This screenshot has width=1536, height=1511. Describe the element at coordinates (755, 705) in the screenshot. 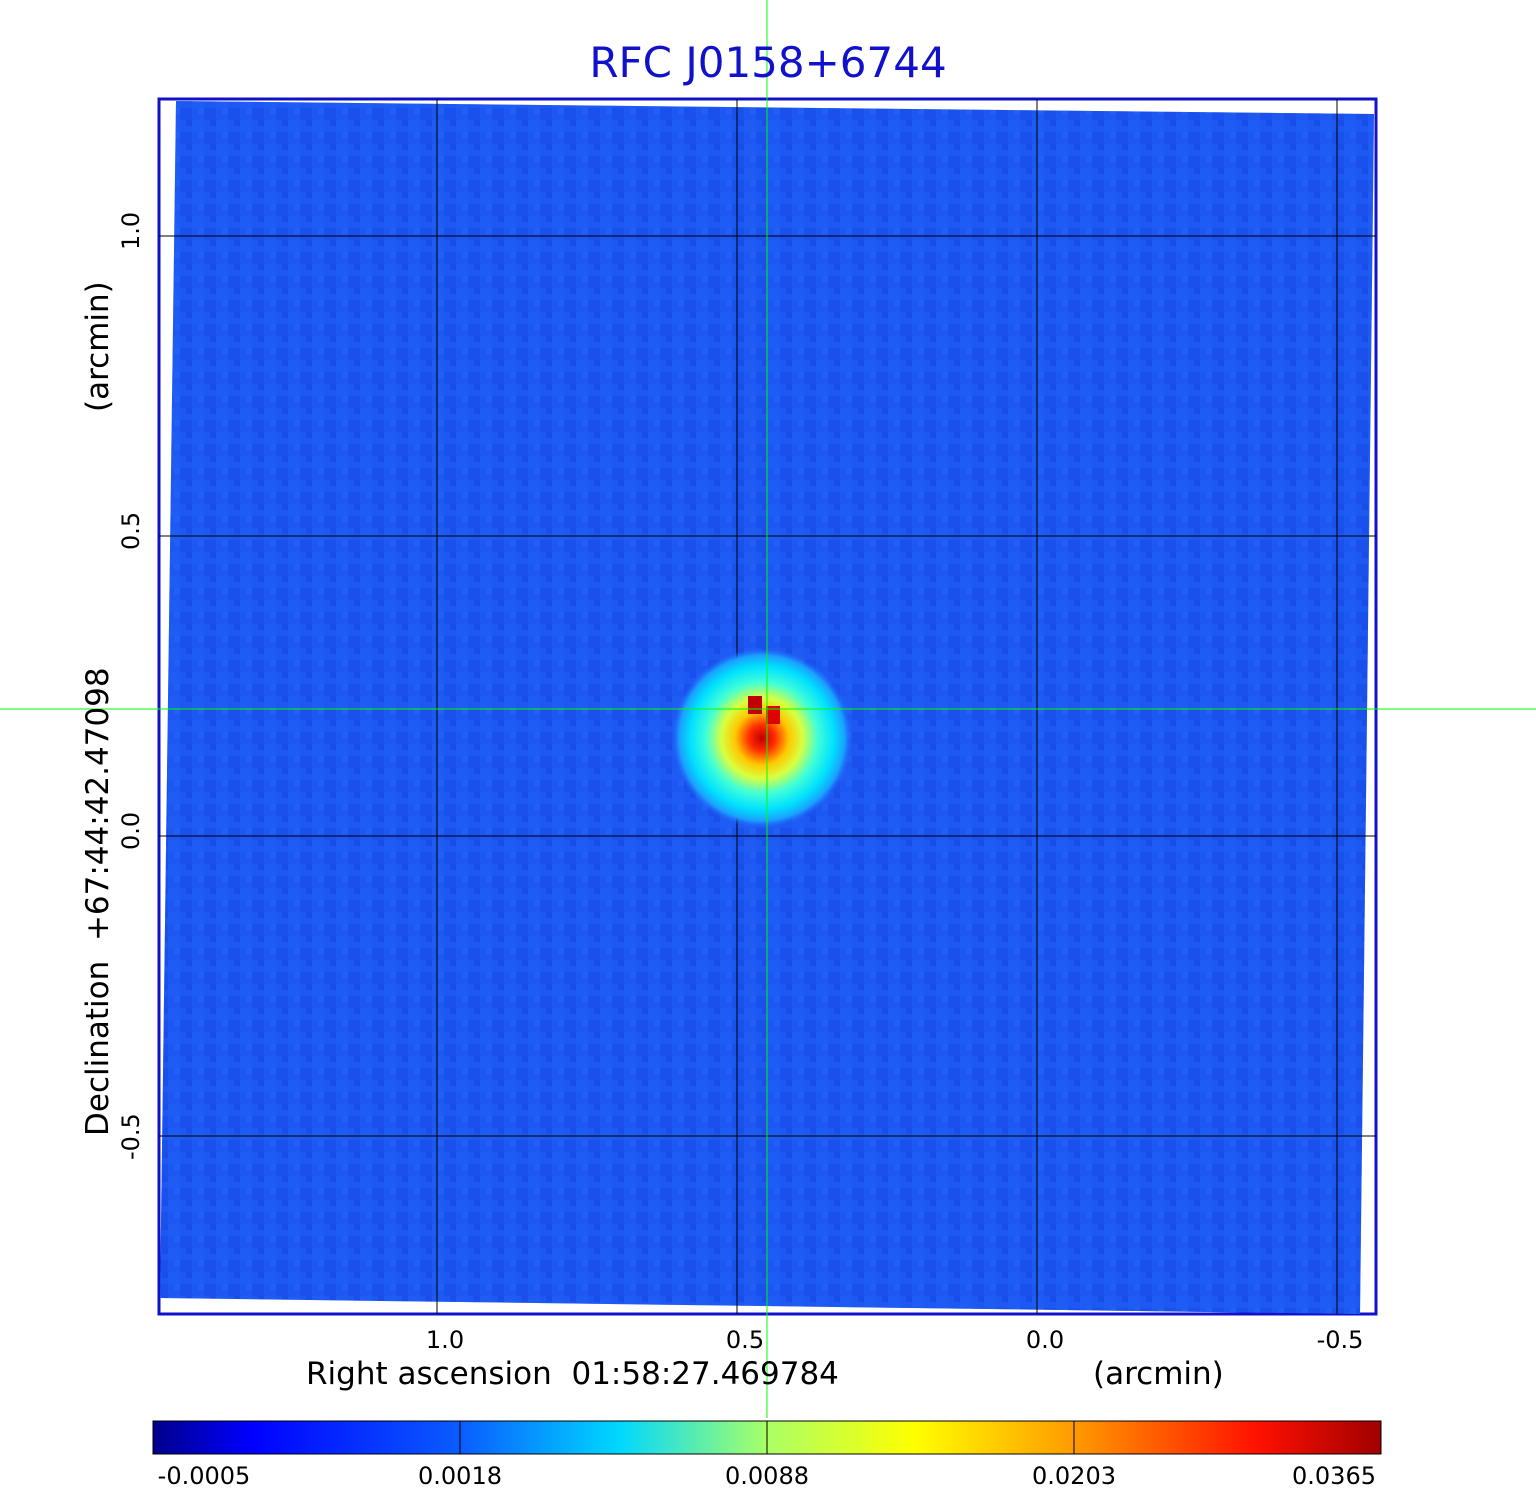

I see `source-peak` at that location.